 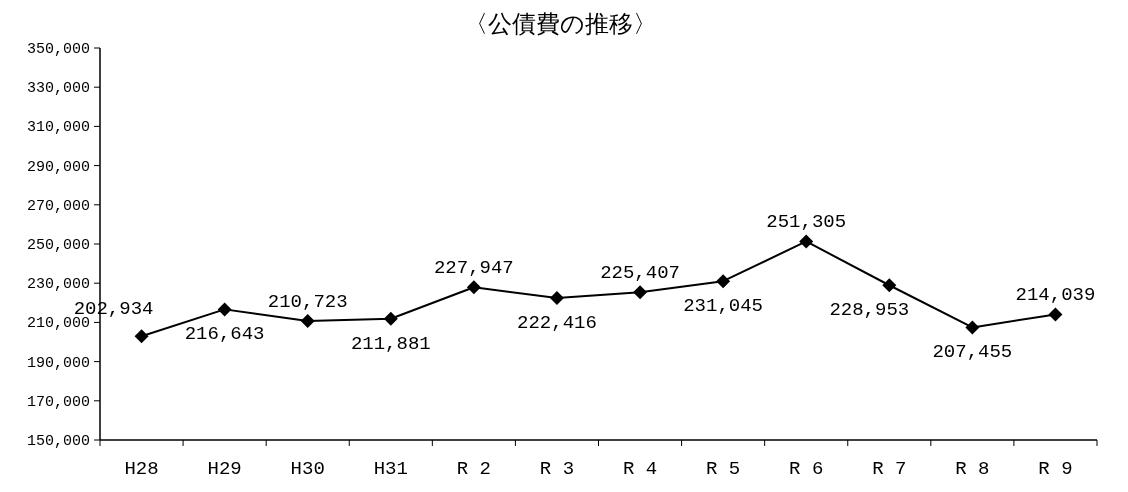 What do you see at coordinates (557, 469) in the screenshot?
I see `x-tick-label: R 3` at bounding box center [557, 469].